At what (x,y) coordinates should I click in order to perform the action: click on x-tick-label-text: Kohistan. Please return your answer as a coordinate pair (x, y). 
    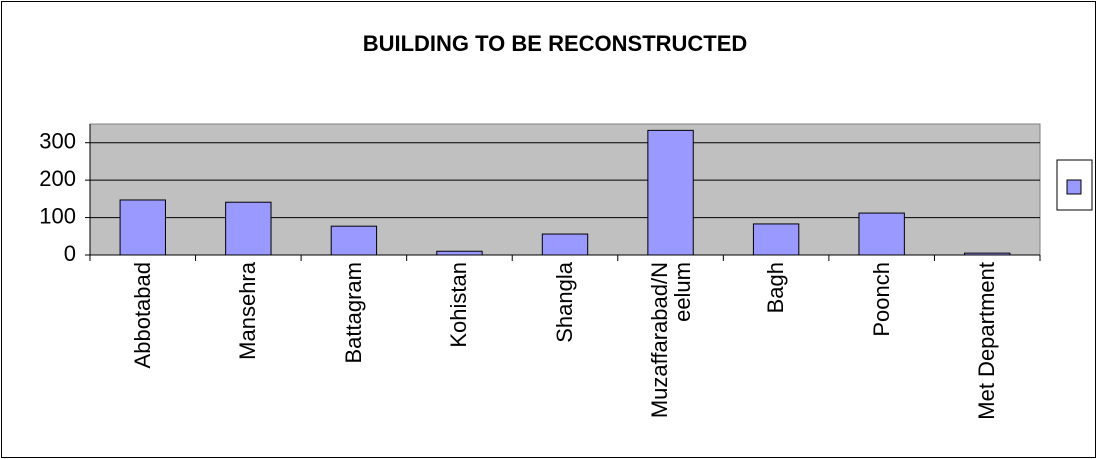
    Looking at the image, I should click on (459, 305).